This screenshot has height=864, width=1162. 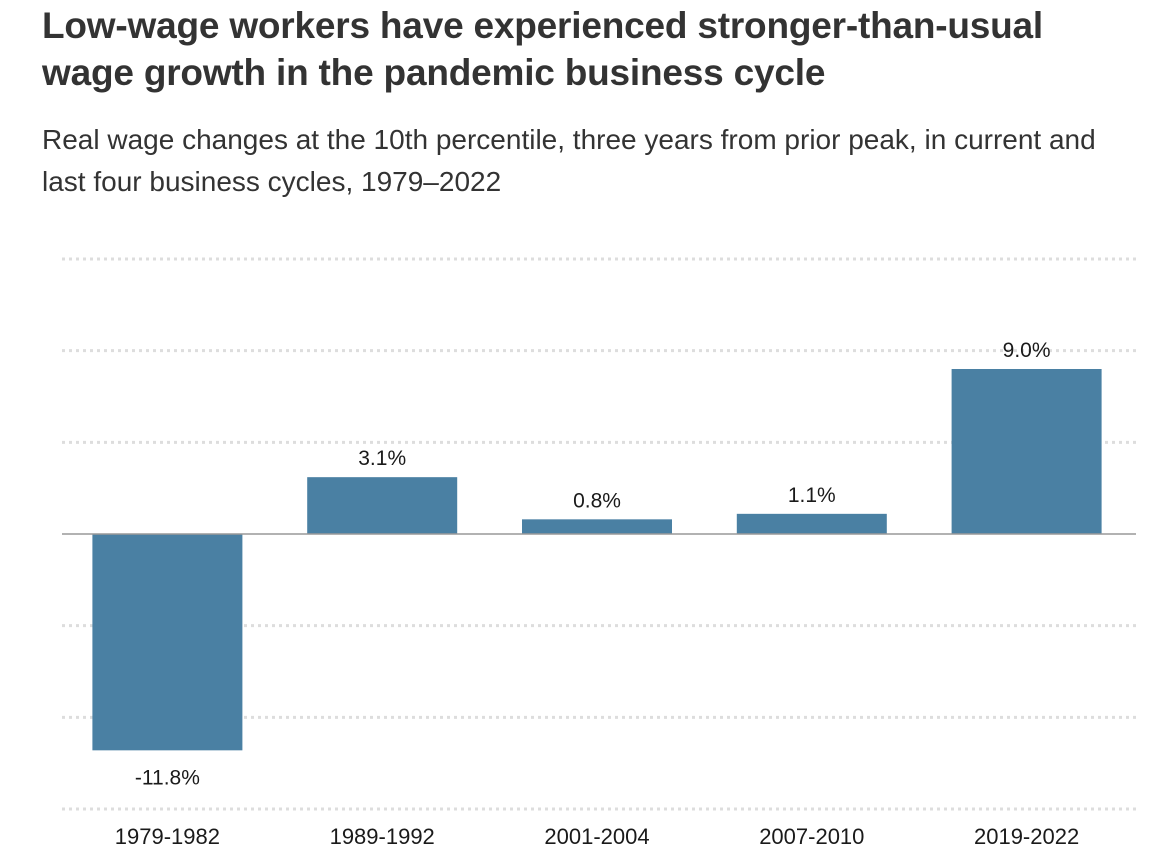 I want to click on bar-2007-2010, so click(x=811, y=523).